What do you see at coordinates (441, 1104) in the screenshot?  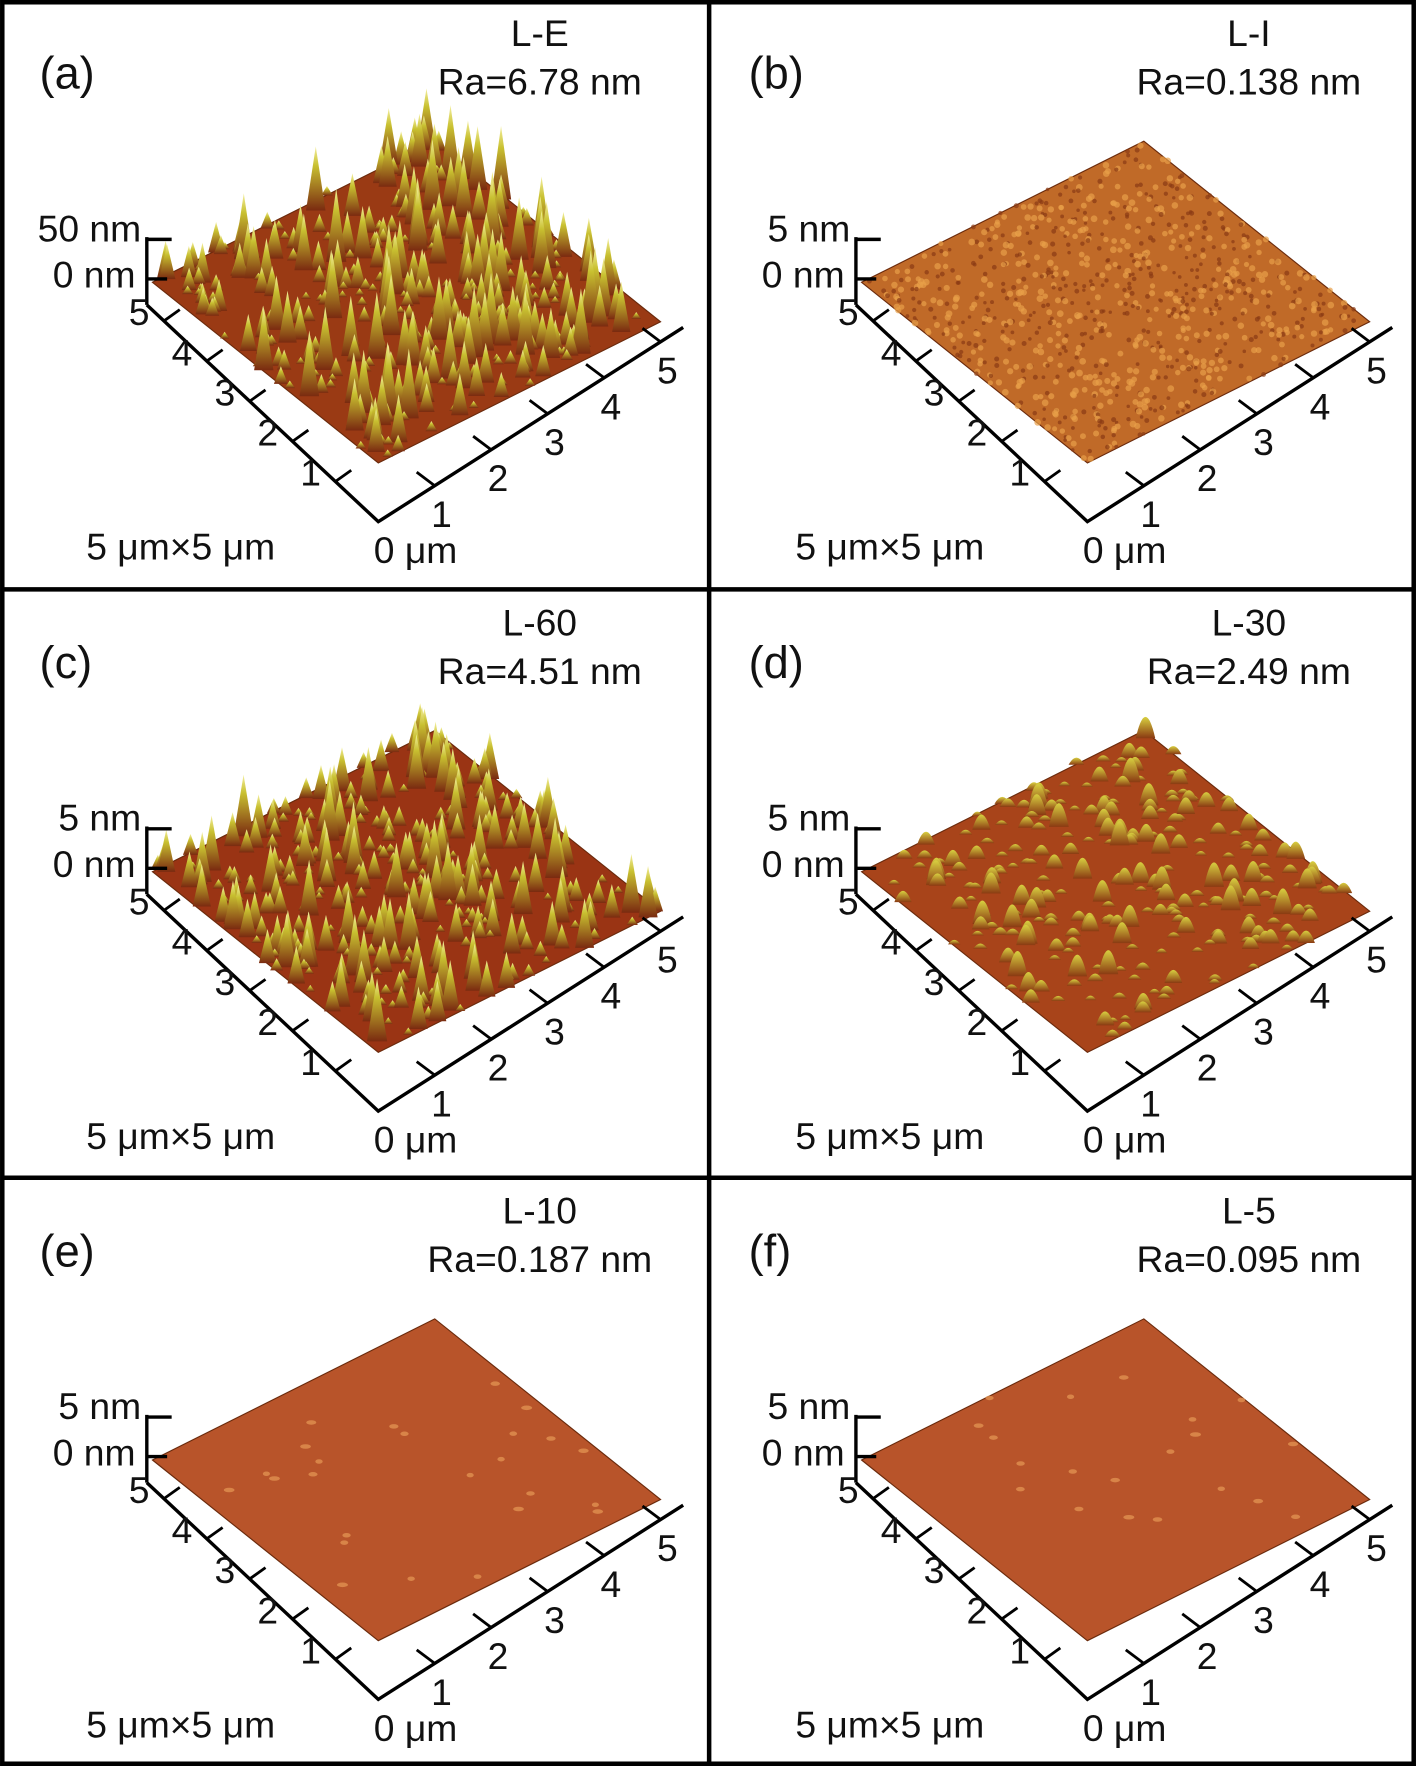 I see `x-tick-label: 1` at bounding box center [441, 1104].